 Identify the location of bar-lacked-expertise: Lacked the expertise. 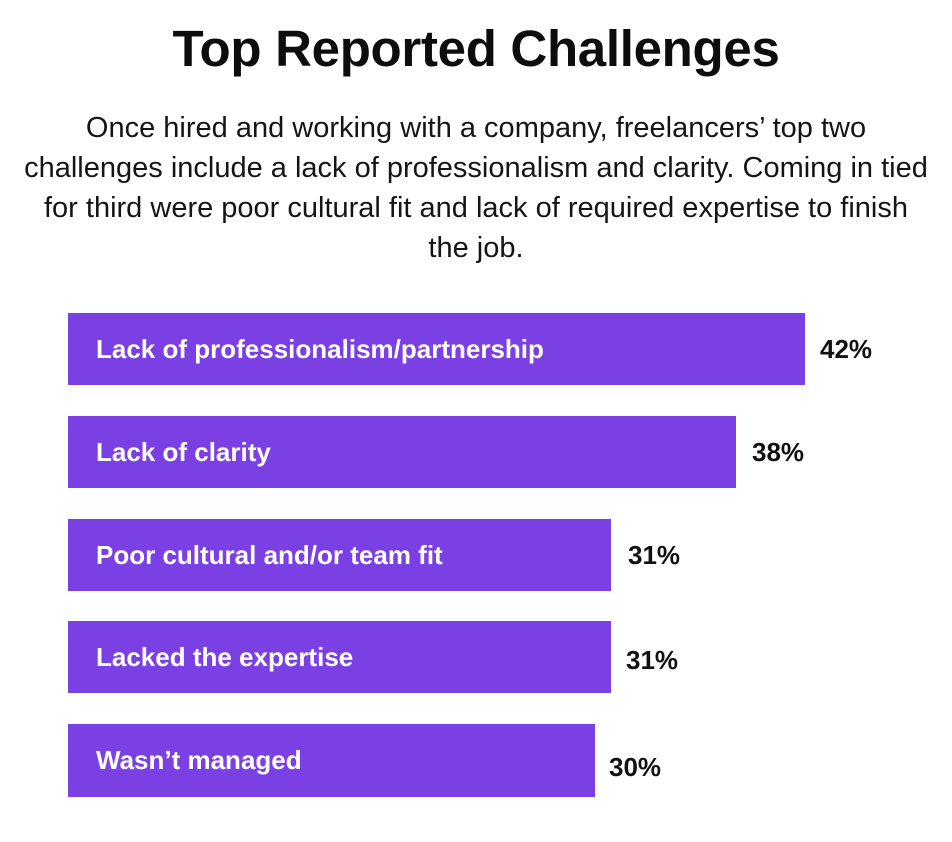
(339, 657).